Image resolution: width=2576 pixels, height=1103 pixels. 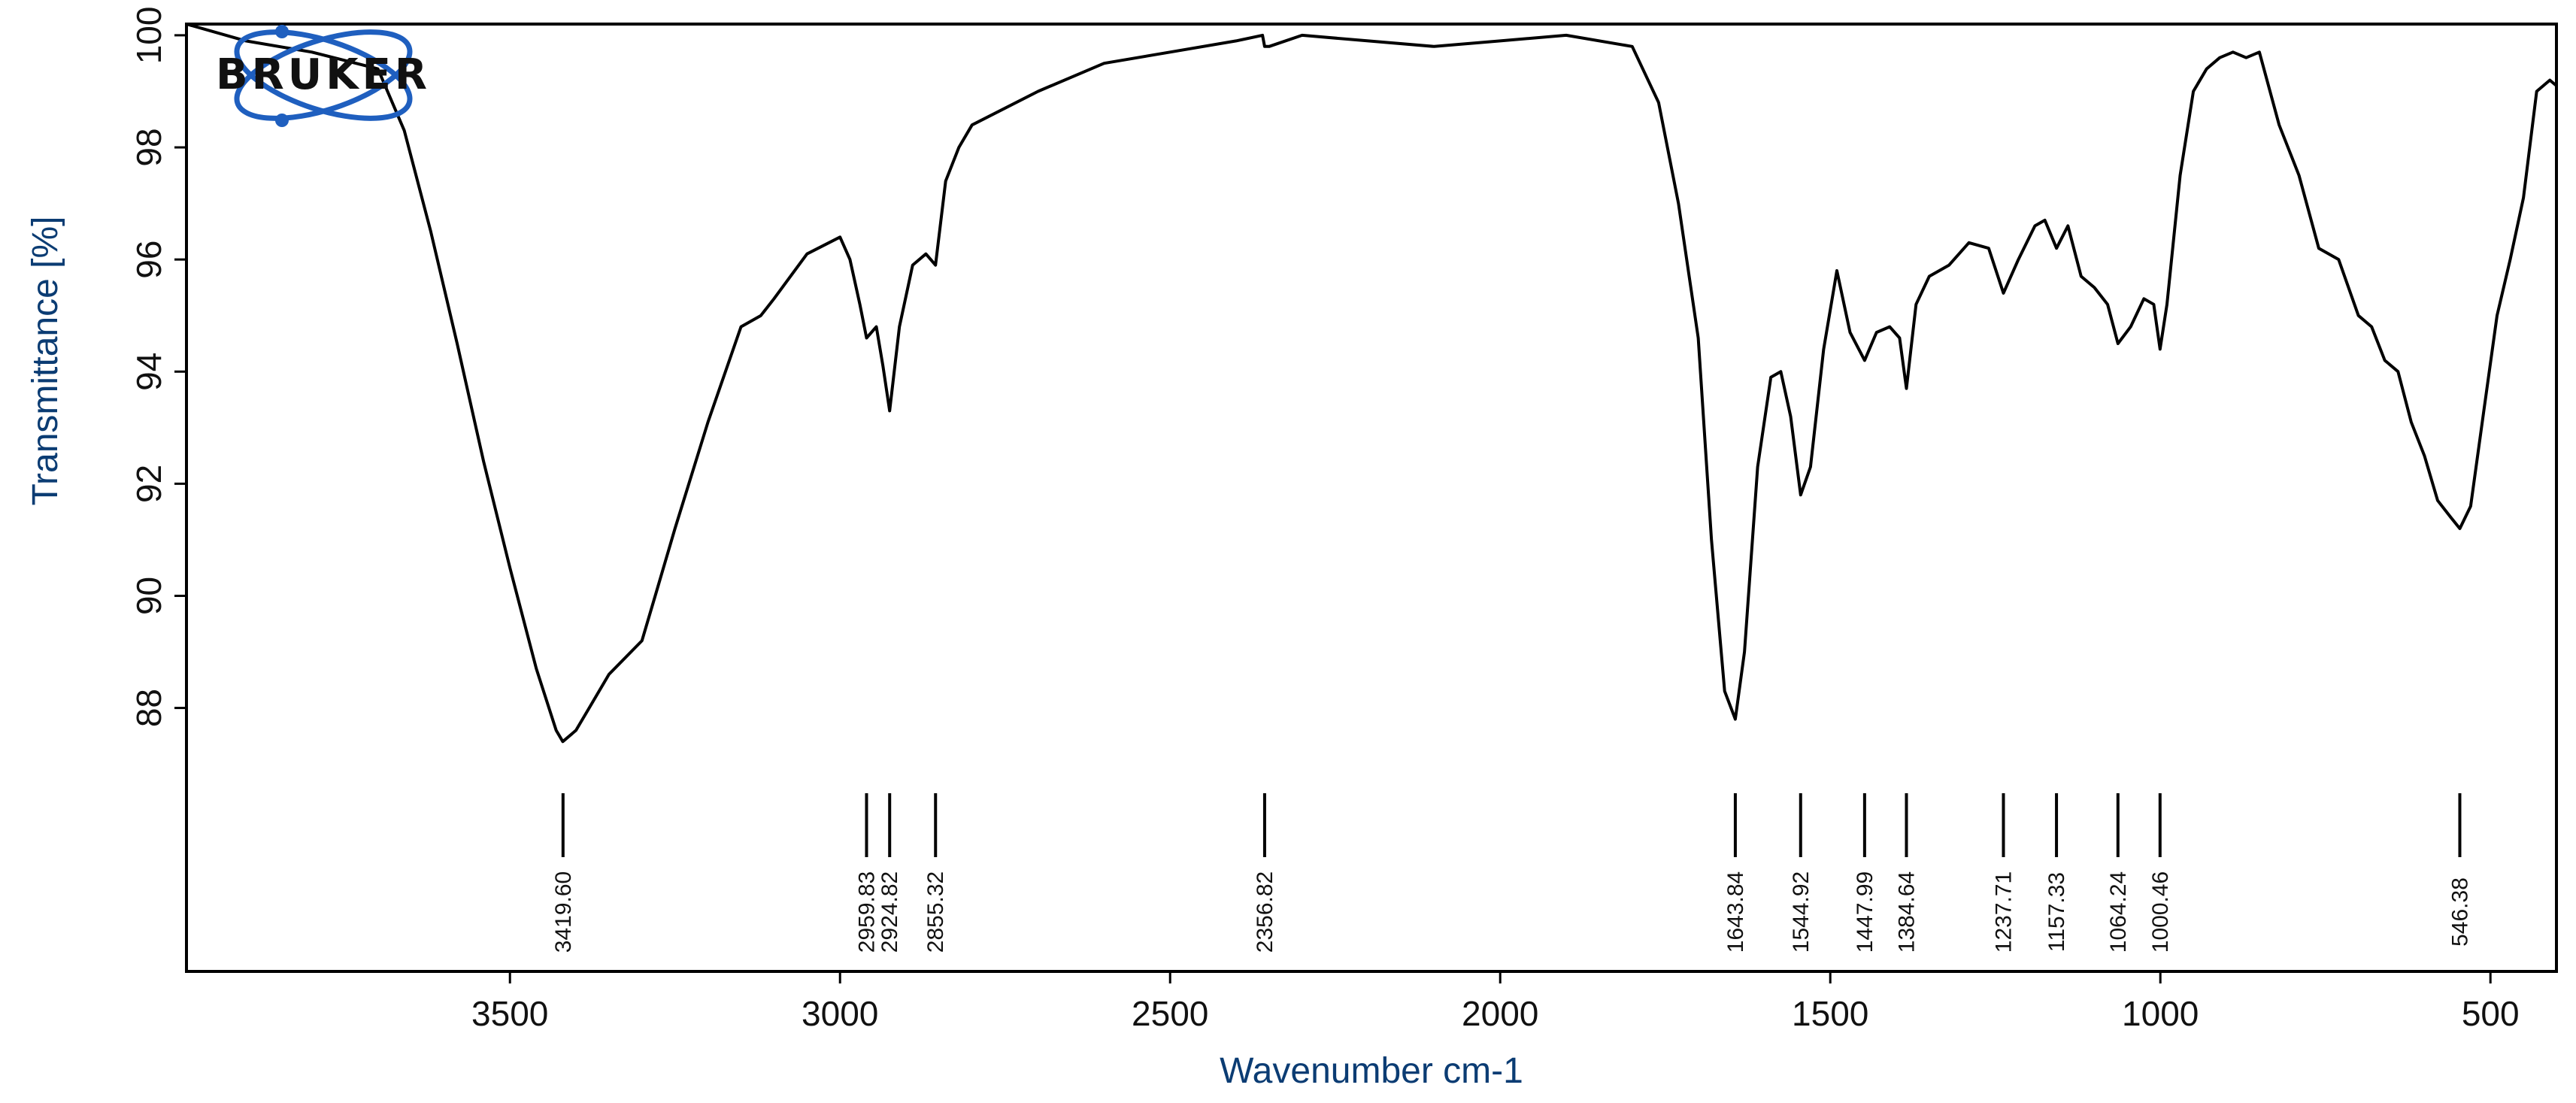 I want to click on peak-label: 1643.84, so click(x=1735, y=912).